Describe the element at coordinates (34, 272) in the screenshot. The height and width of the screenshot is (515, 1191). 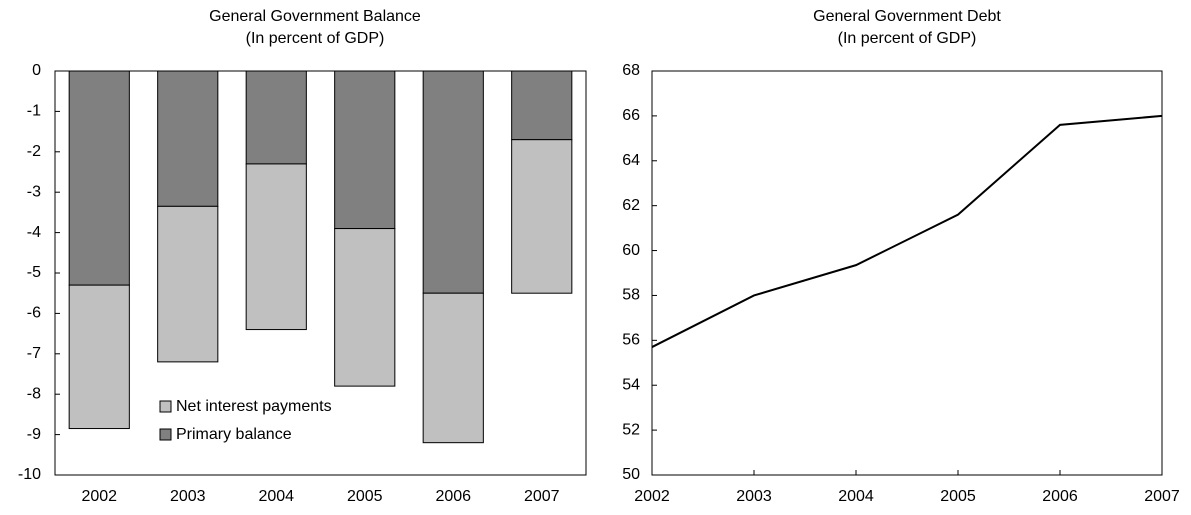
I see `y-tick-label: -5` at that location.